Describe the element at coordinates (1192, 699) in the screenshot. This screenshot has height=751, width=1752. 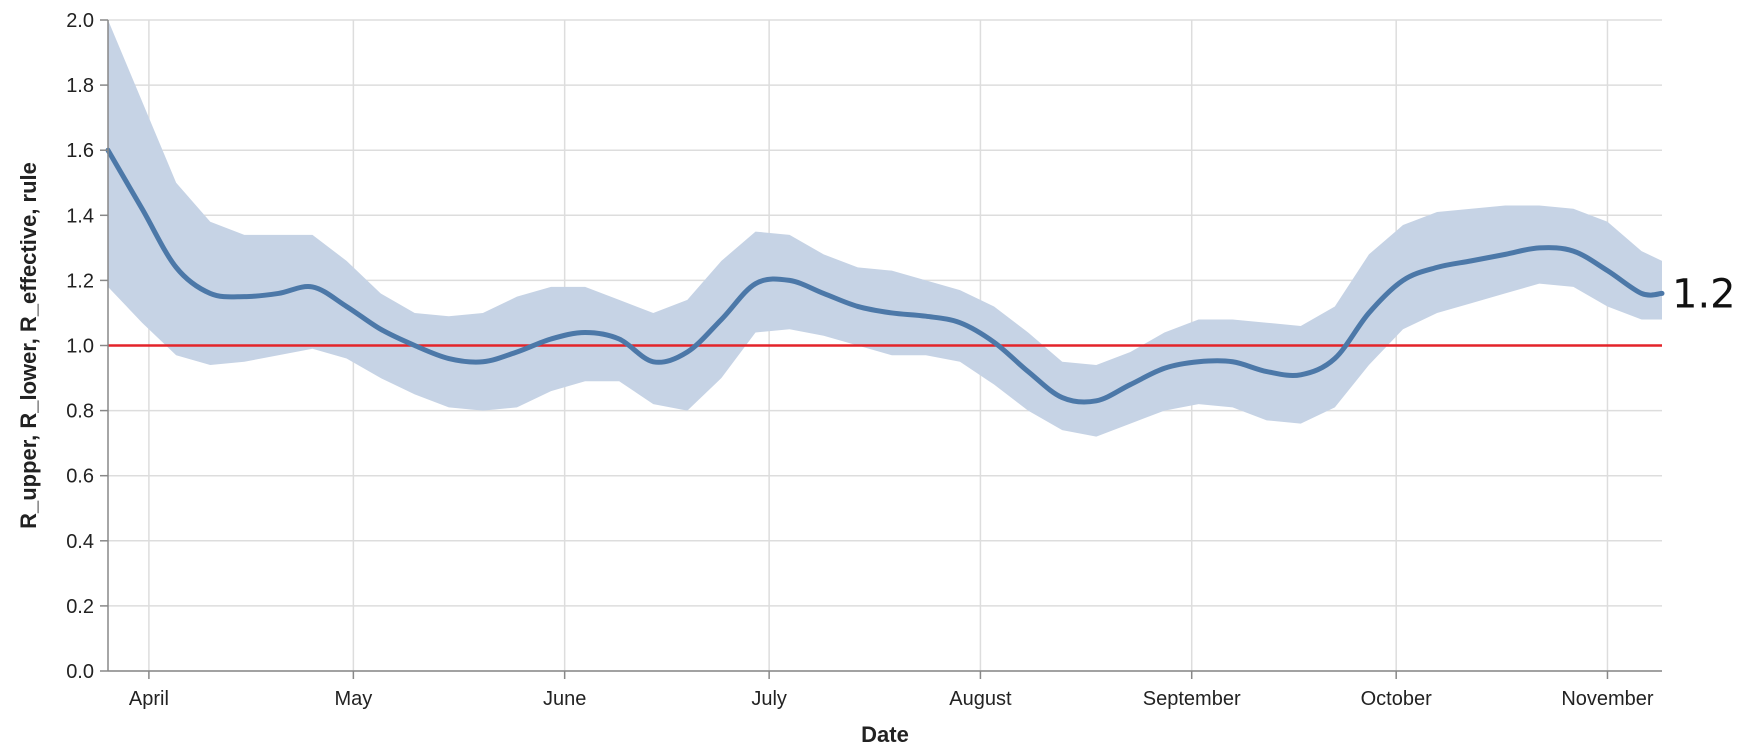
I see `x-tick-label: September` at that location.